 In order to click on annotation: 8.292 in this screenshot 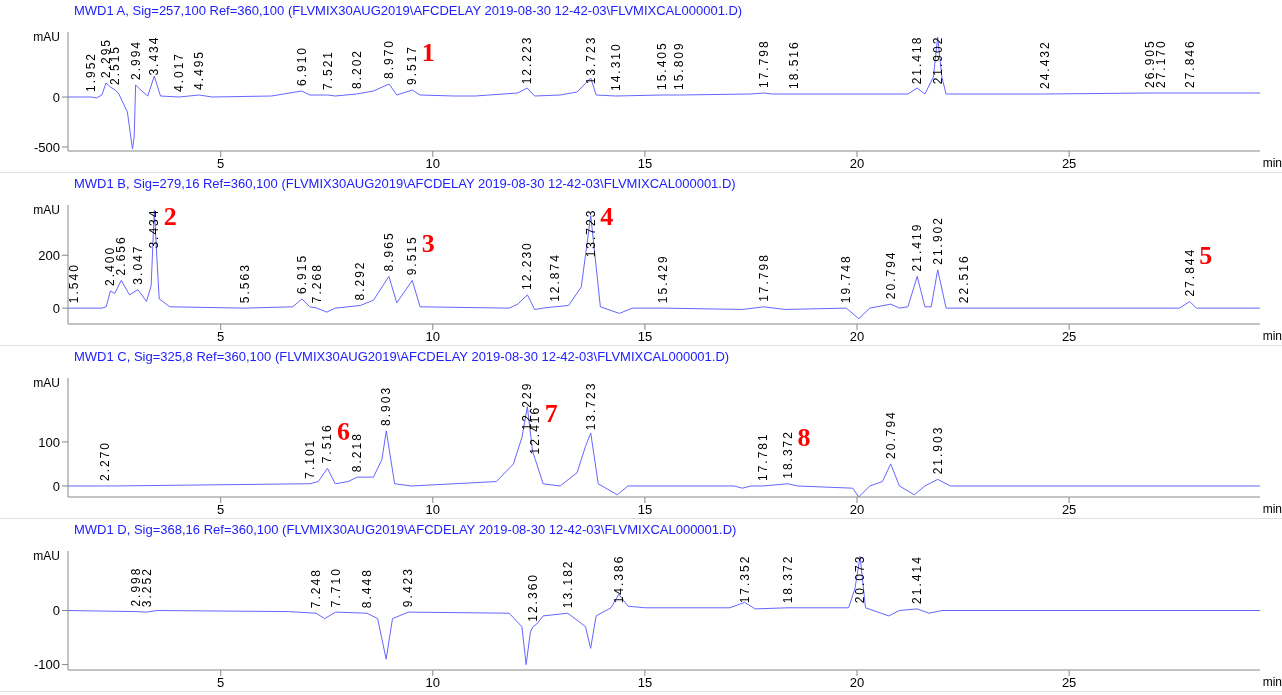, I will do `click(360, 280)`.